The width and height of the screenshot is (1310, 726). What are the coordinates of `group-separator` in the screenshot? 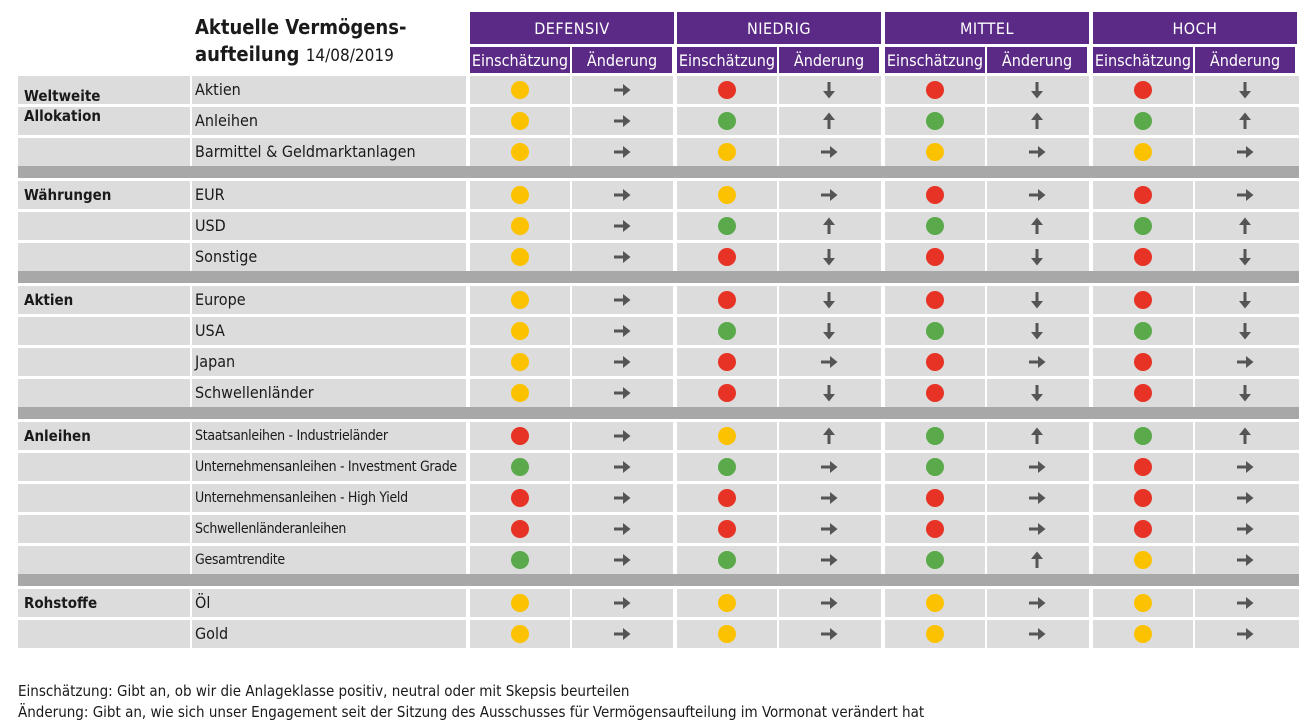 It's located at (658, 172).